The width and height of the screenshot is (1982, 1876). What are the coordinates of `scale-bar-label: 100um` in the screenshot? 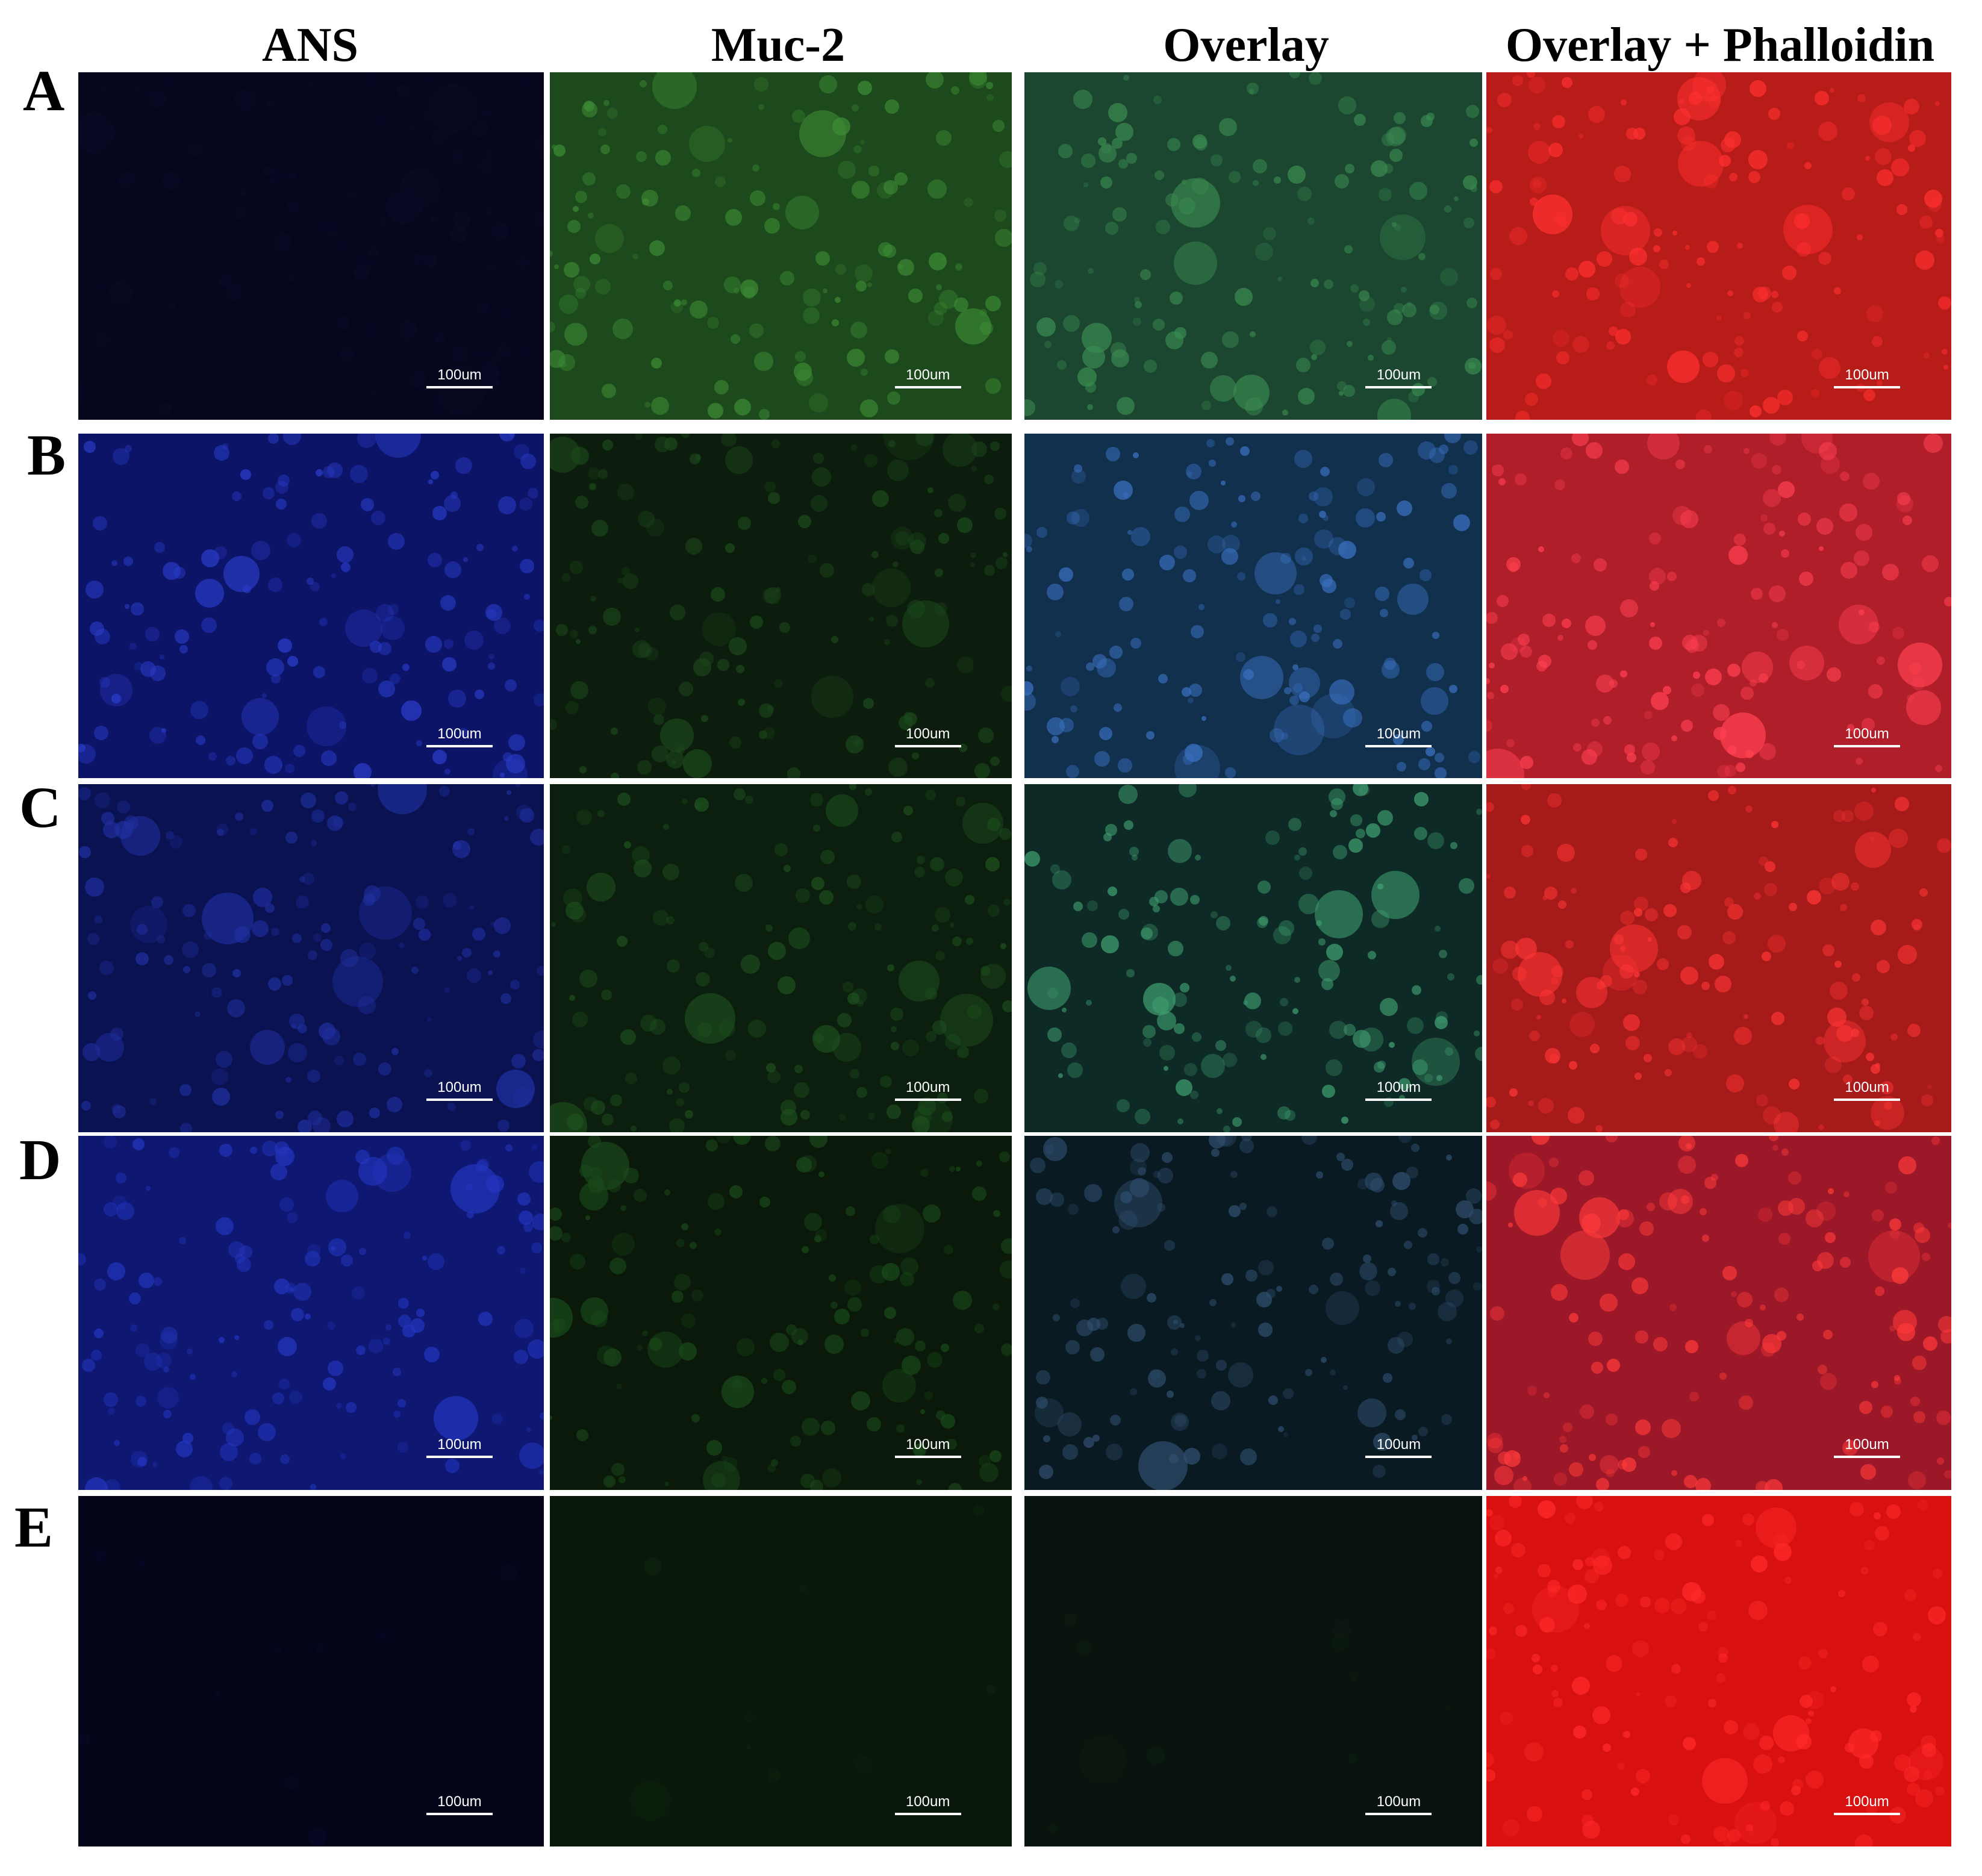 It's located at (1398, 1444).